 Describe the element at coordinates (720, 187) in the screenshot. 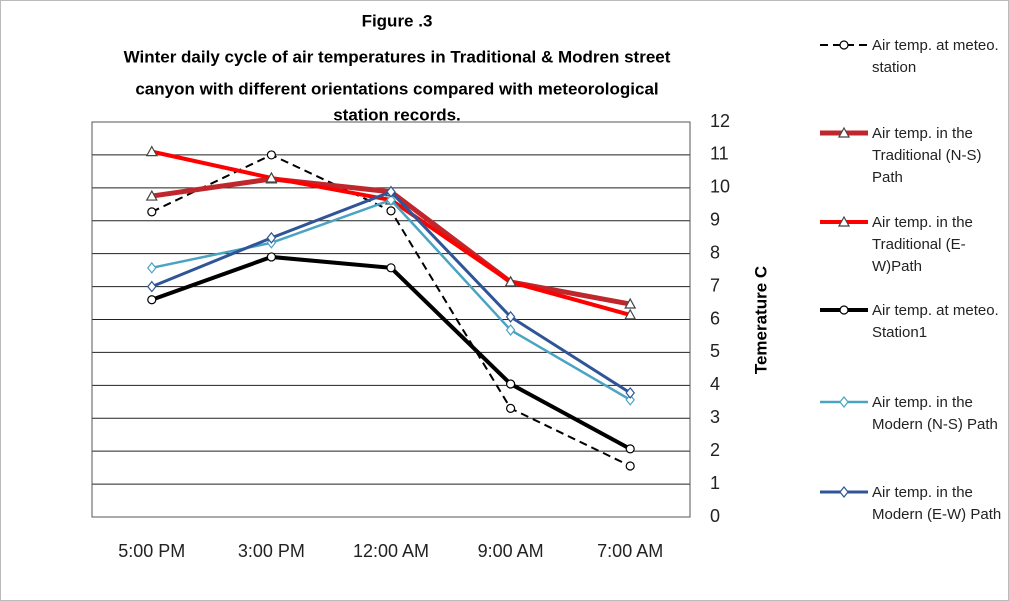

I see `y-tick-label: 10` at that location.